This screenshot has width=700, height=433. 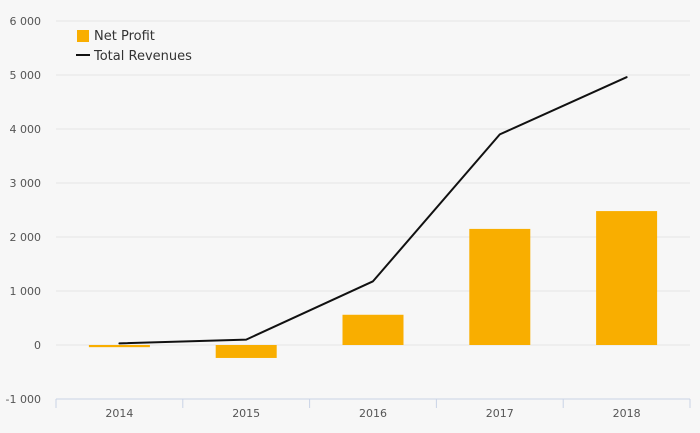 What do you see at coordinates (26, 75) in the screenshot?
I see `y-tick-label: 5 000` at bounding box center [26, 75].